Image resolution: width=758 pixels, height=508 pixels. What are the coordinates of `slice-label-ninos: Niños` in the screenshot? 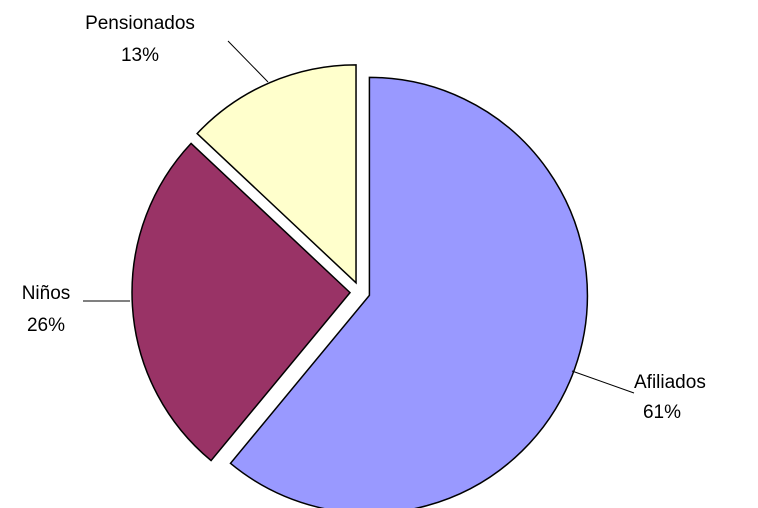 It's located at (46, 293).